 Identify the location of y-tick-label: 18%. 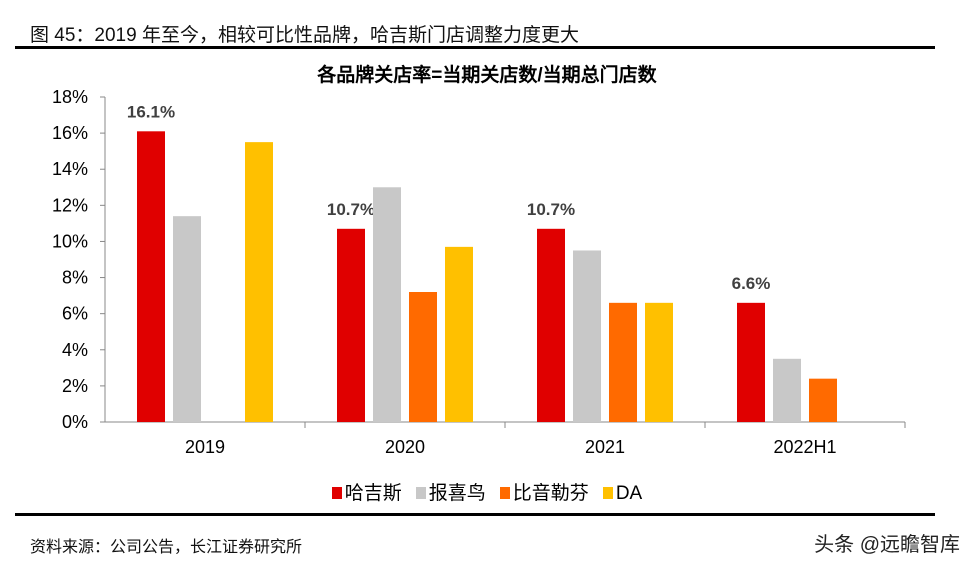
(70, 97).